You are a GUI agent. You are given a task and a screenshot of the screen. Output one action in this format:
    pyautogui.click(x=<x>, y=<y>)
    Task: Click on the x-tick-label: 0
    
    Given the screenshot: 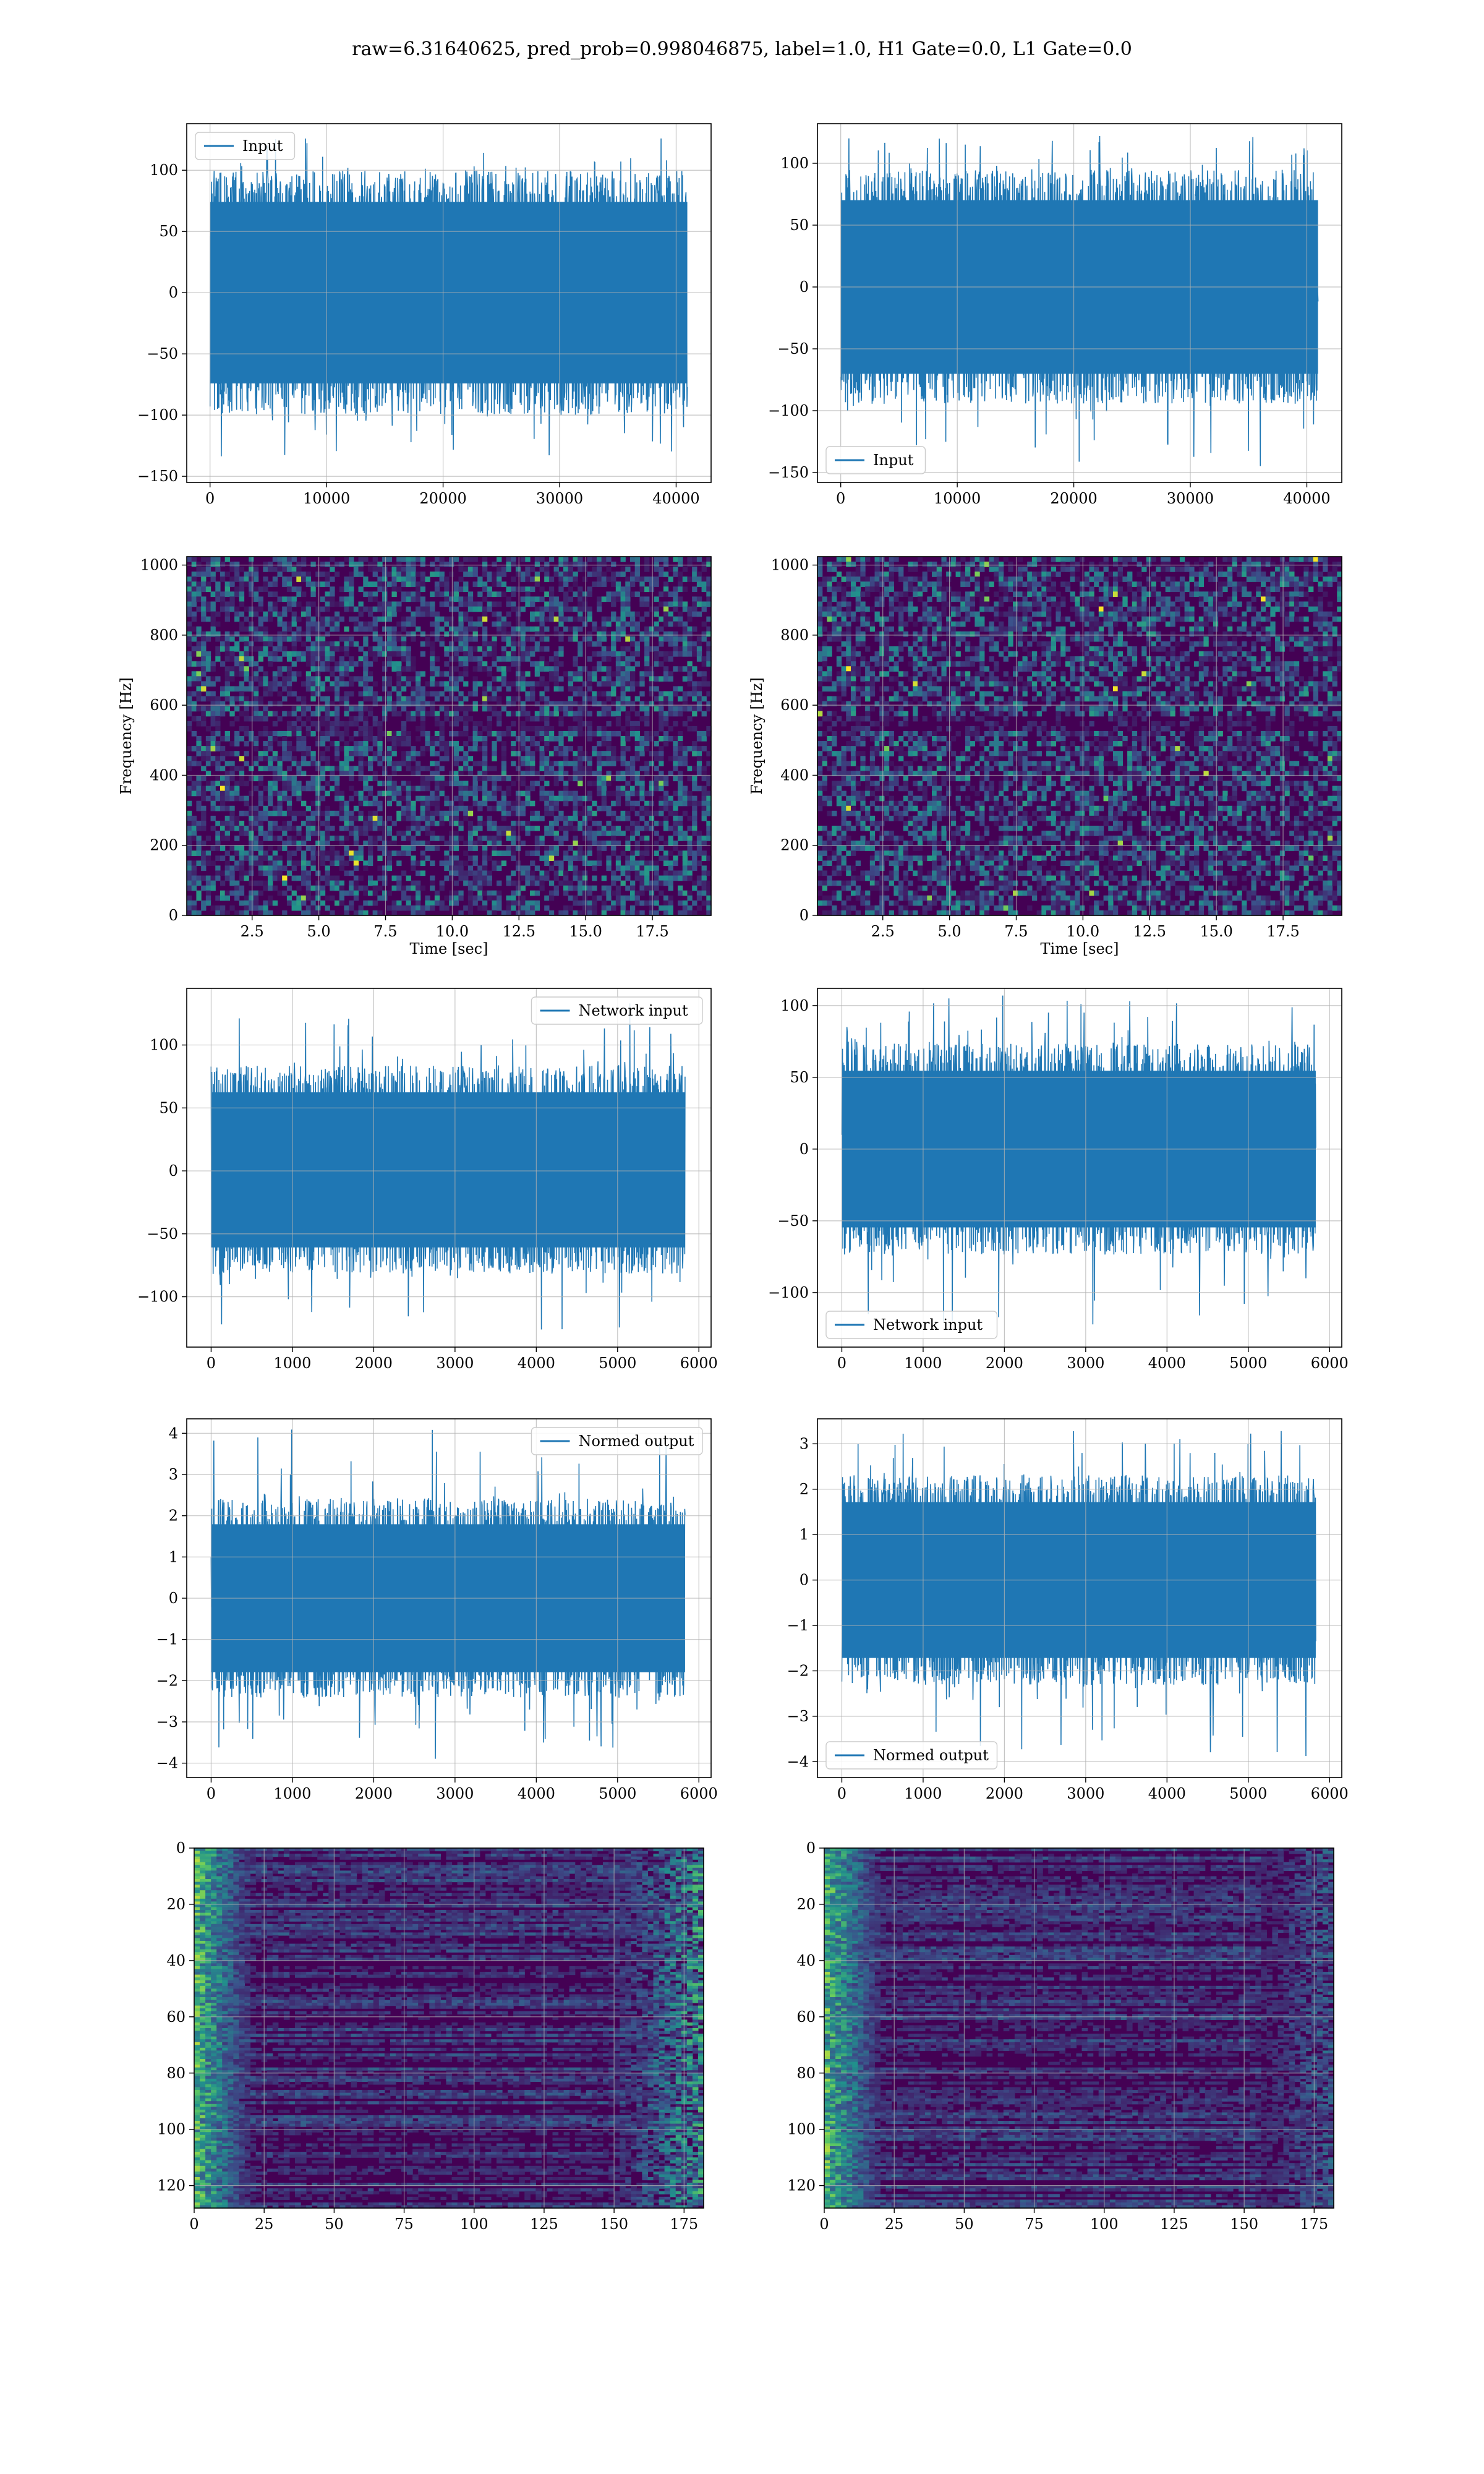 What is the action you would take?
    pyautogui.click(x=210, y=498)
    